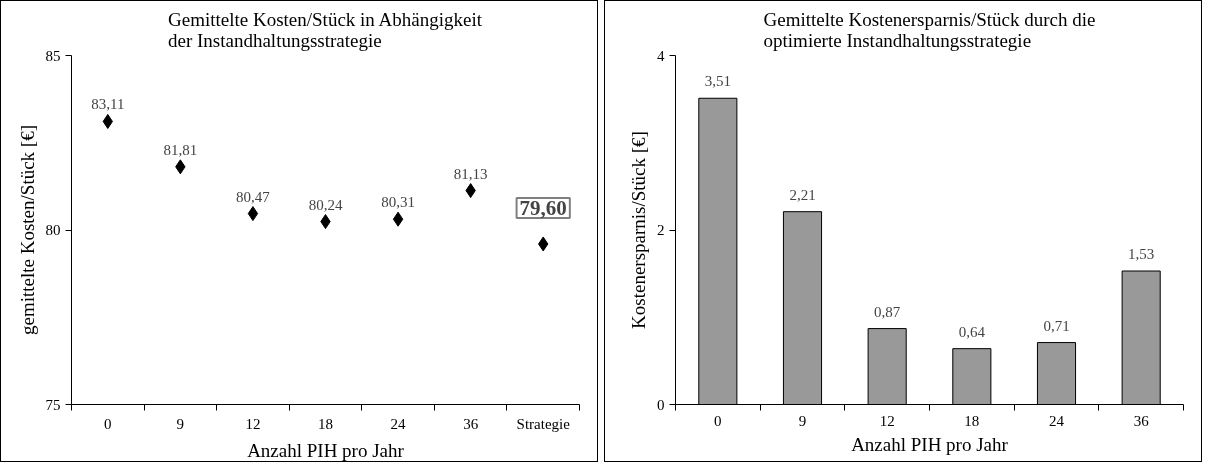 The width and height of the screenshot is (1211, 466). I want to click on y-tick-label: 4, so click(661, 55).